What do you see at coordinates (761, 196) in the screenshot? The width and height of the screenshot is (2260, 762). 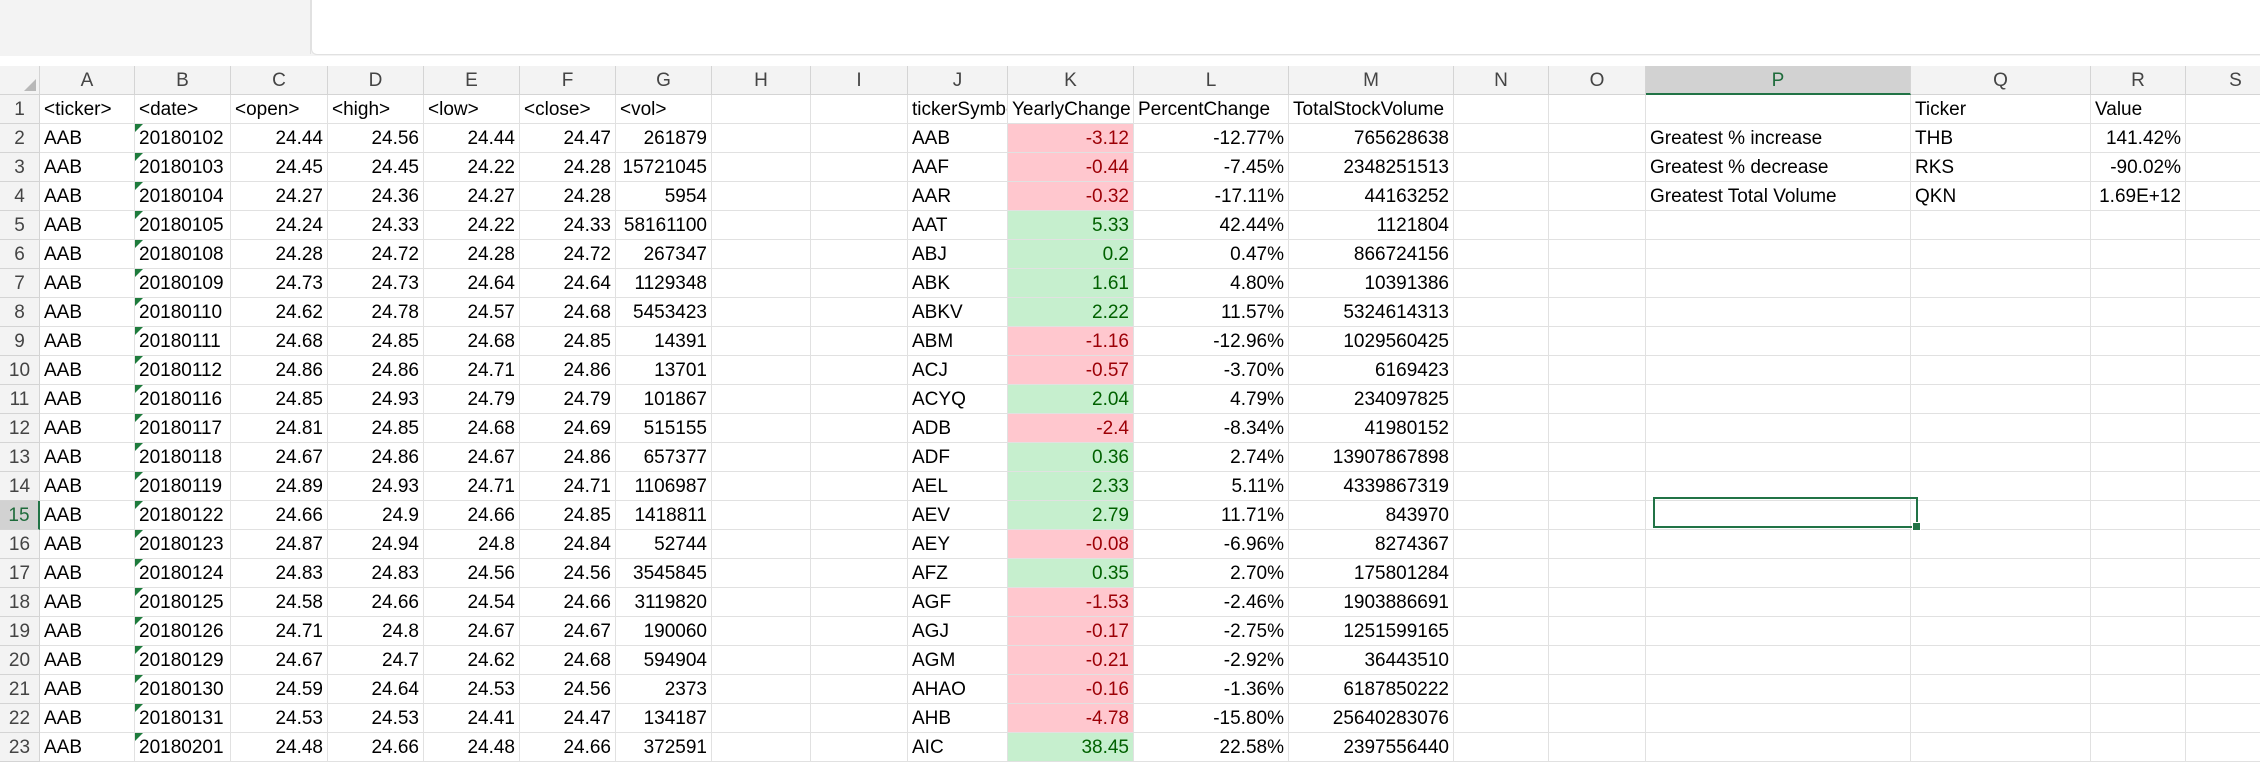 I see `cell-h4` at bounding box center [761, 196].